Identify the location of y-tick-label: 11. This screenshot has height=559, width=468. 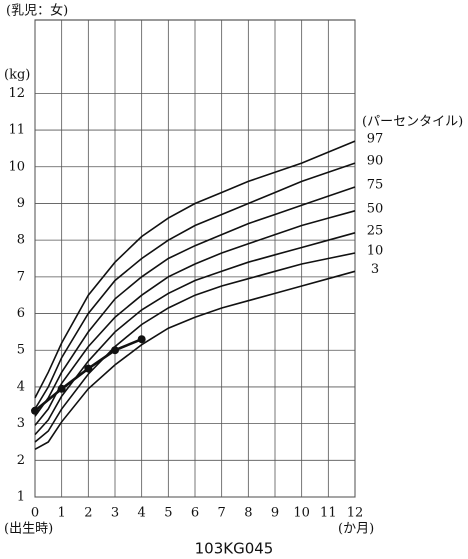
(16, 130).